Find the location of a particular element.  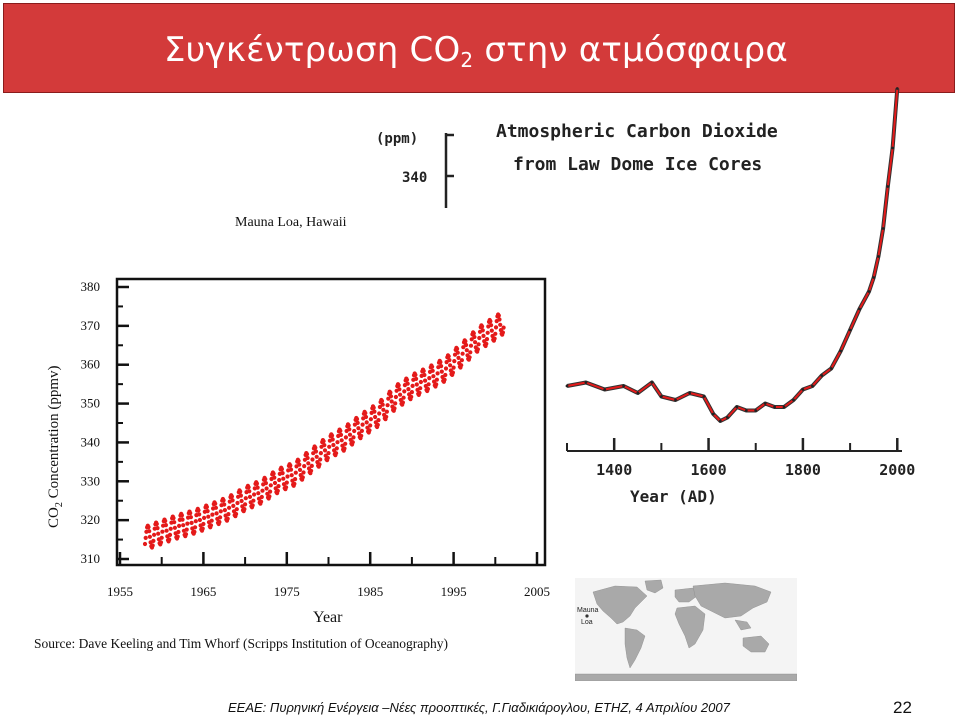

mauna-loa-x-tick-label: 1955 is located at coordinates (120, 591).